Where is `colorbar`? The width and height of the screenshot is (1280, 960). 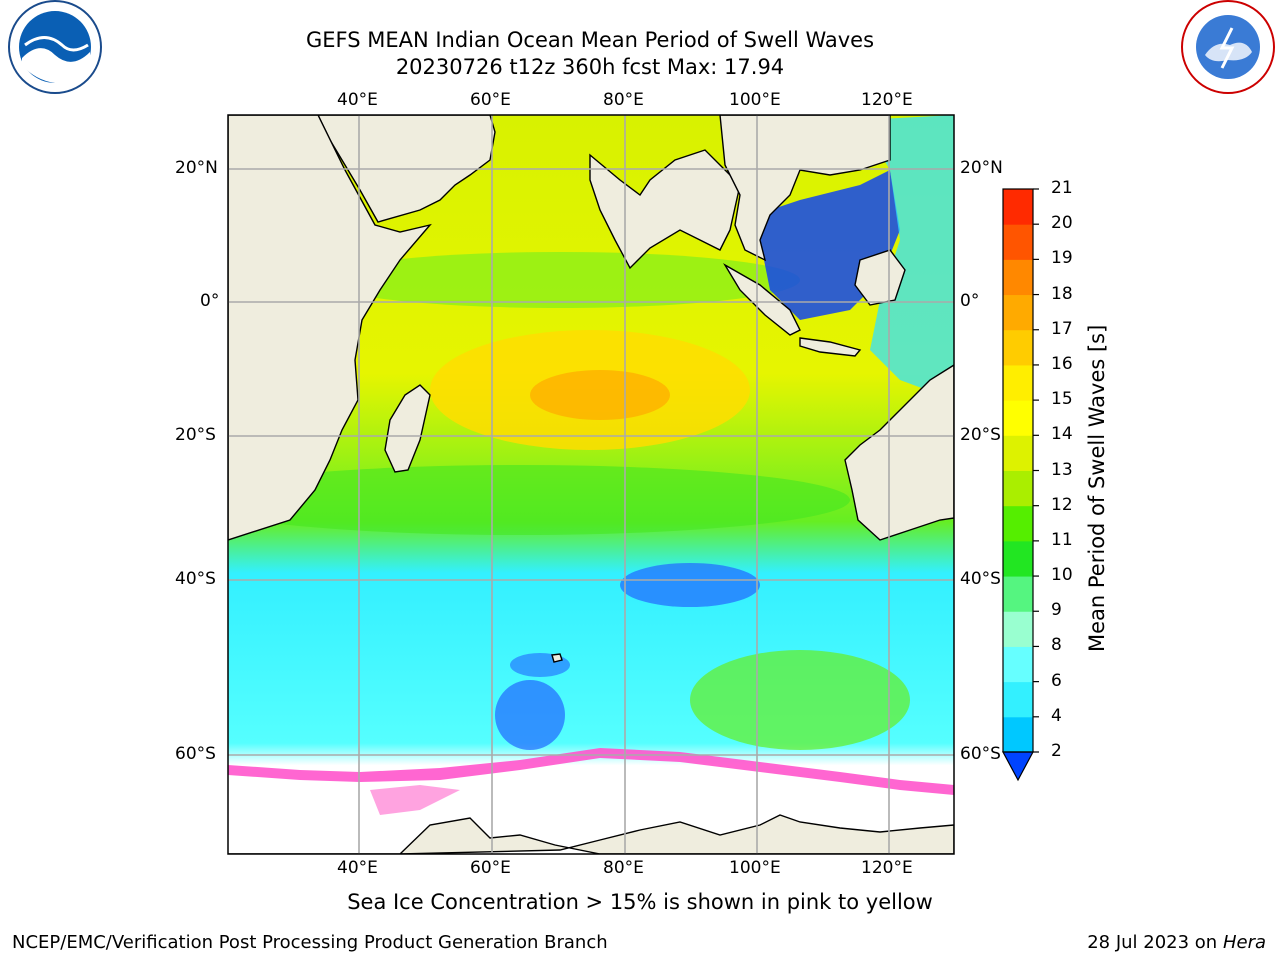
colorbar is located at coordinates (1020, 485).